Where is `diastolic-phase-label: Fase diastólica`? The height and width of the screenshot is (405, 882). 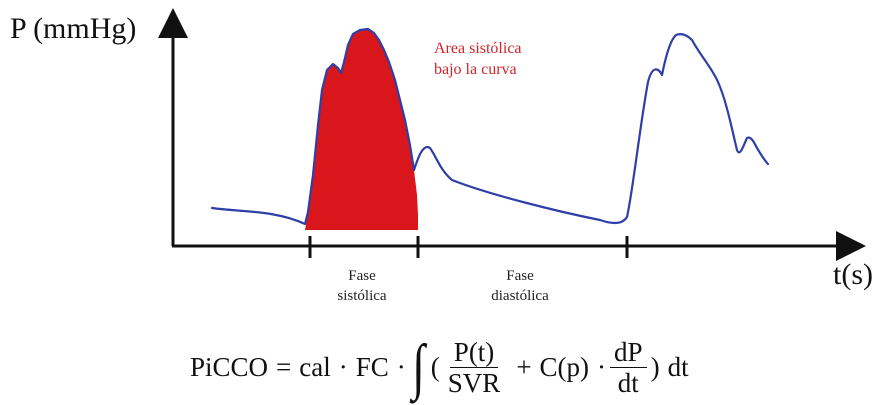 diastolic-phase-label: Fase diastólica is located at coordinates (520, 286).